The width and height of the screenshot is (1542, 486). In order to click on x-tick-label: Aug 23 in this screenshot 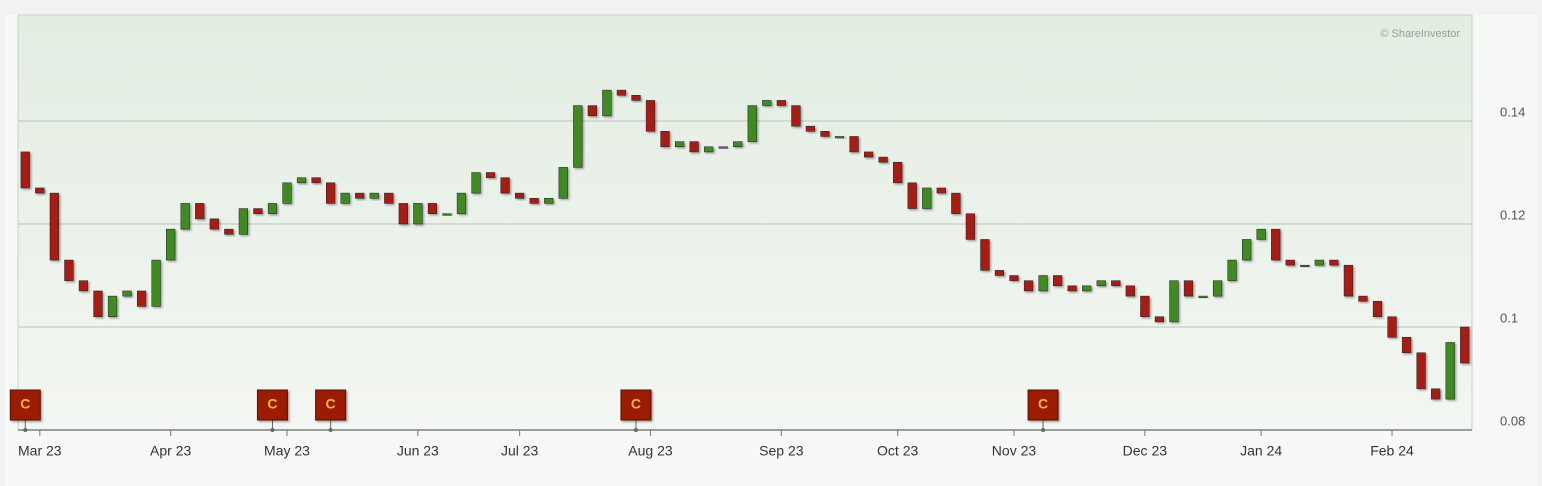, I will do `click(650, 451)`.